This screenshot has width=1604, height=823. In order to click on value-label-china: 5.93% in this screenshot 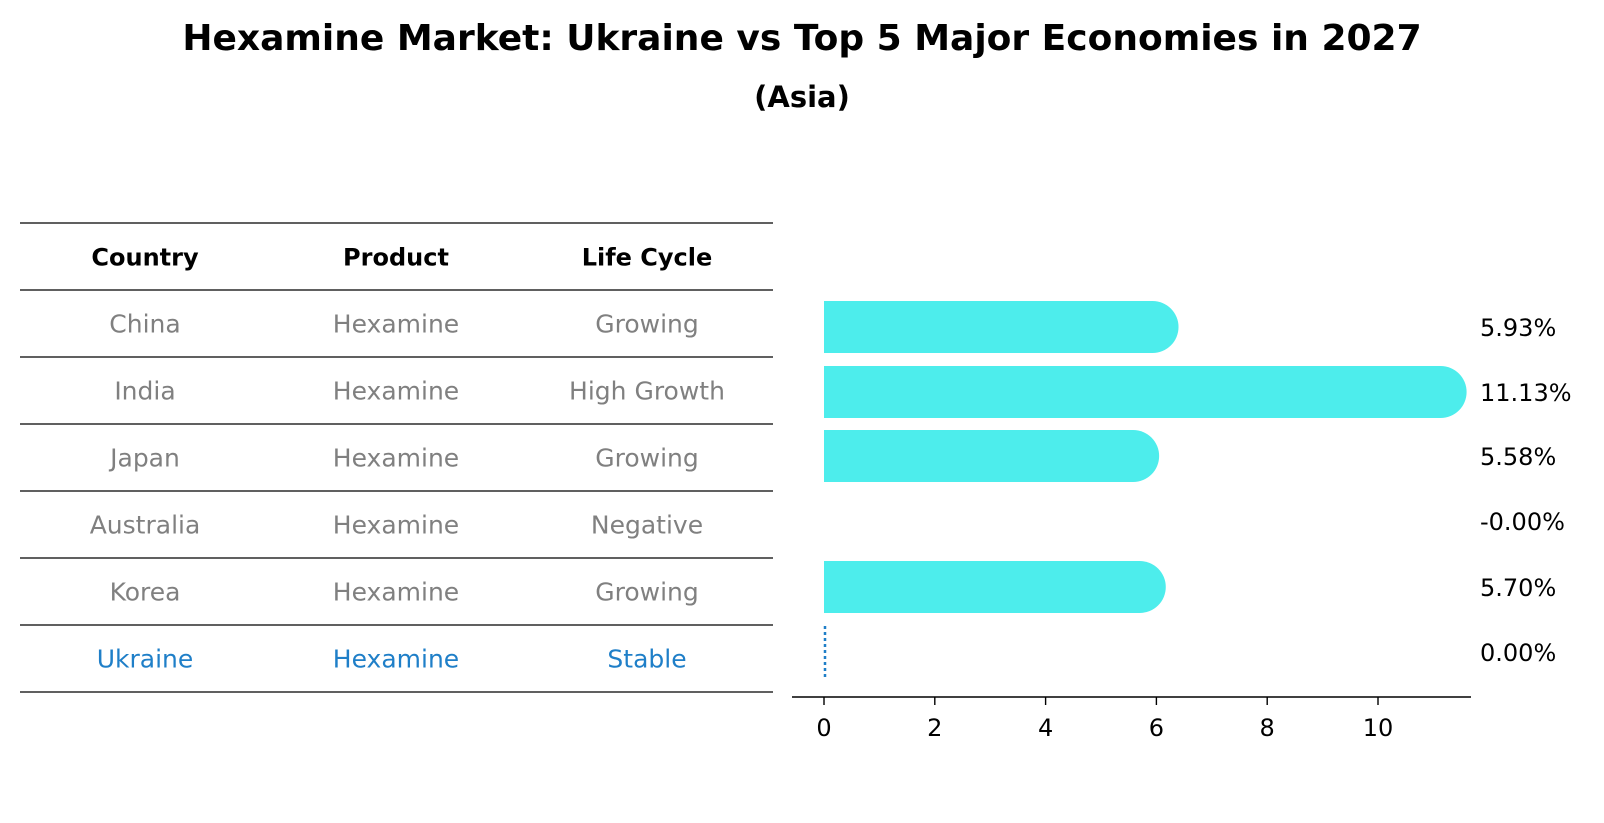, I will do `click(1518, 328)`.